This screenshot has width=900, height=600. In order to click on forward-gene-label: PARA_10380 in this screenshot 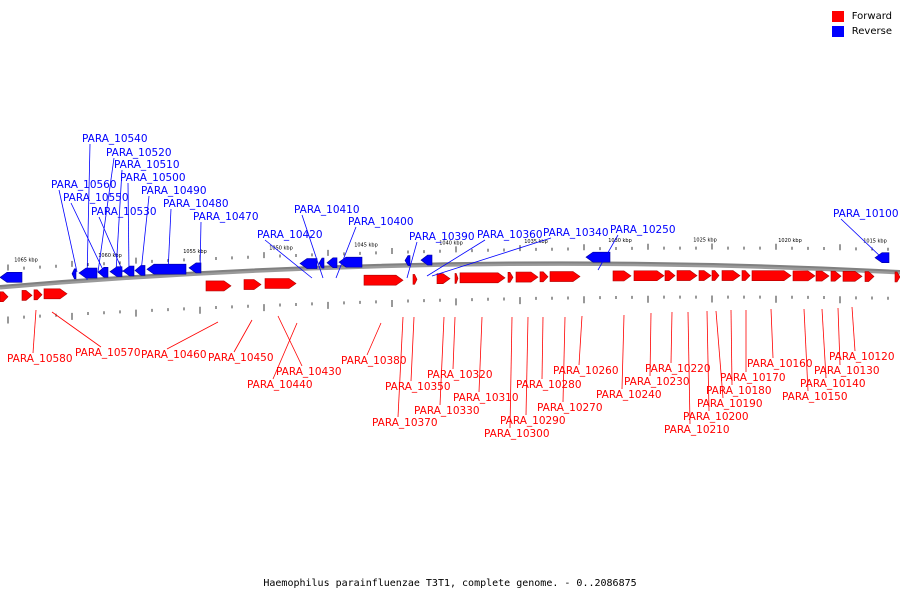, I will do `click(374, 361)`.